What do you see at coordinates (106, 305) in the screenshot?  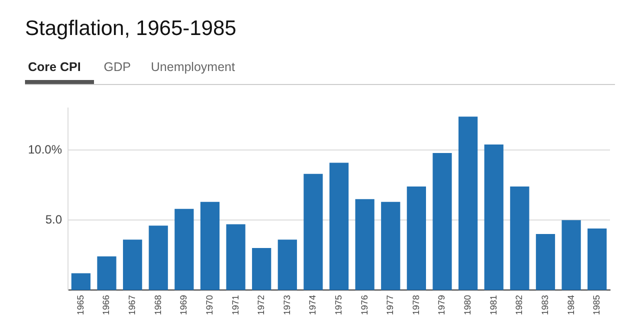 I see `x-tick-label: 1966` at bounding box center [106, 305].